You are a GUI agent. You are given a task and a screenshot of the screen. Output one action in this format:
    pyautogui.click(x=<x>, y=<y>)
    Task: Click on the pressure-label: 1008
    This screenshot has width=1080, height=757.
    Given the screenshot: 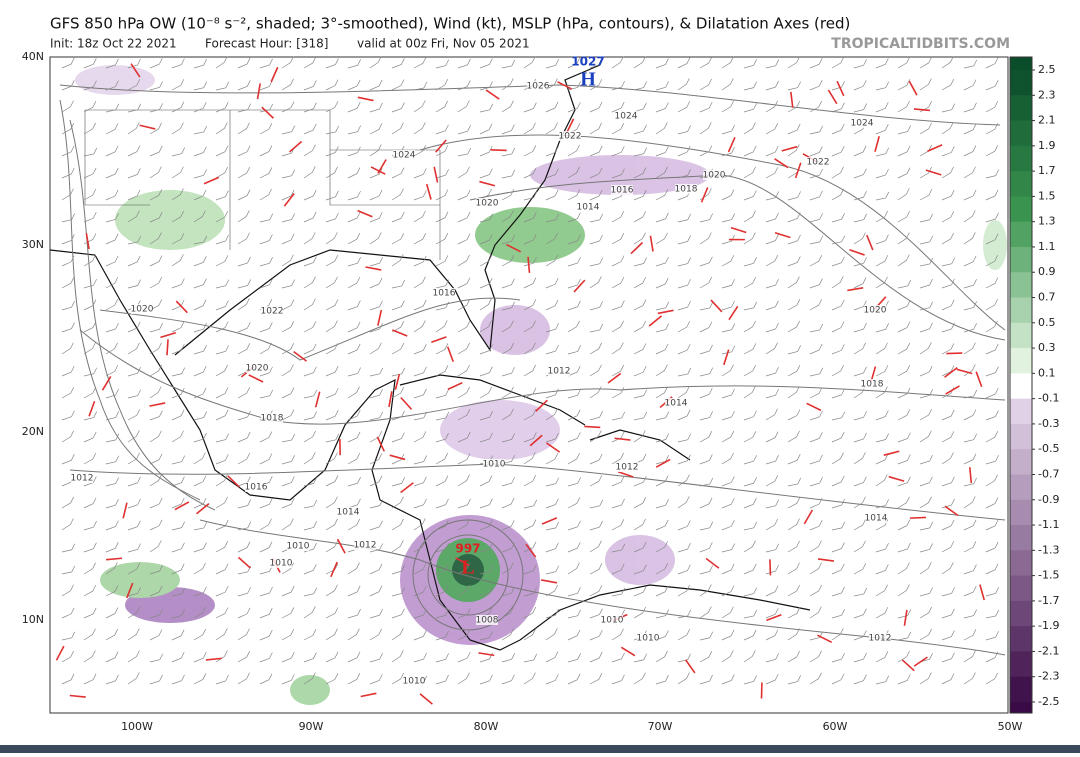 What is the action you would take?
    pyautogui.click(x=487, y=621)
    